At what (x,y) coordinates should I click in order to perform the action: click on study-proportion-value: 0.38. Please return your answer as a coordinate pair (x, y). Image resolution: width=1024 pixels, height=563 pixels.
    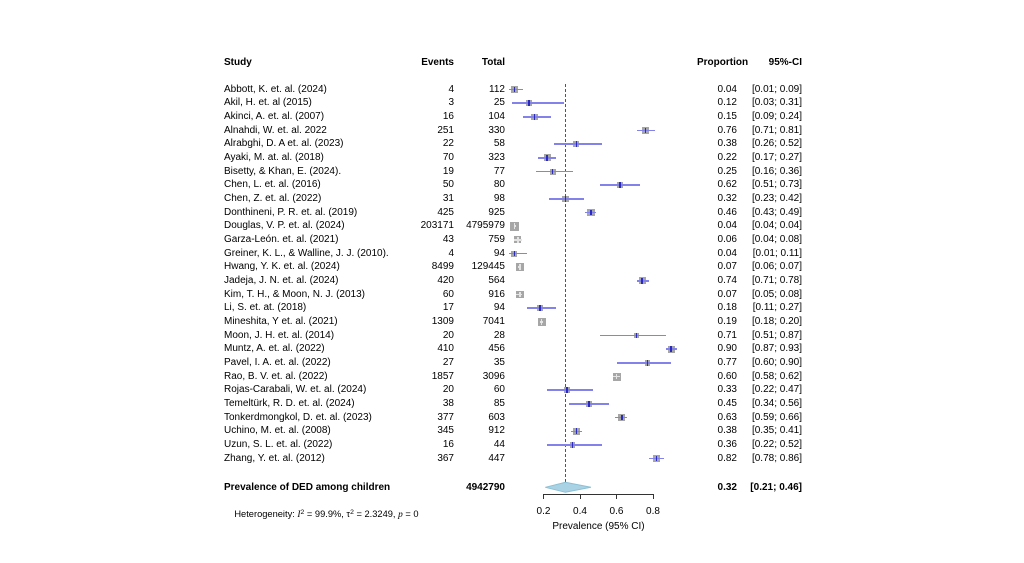
    Looking at the image, I should click on (727, 144).